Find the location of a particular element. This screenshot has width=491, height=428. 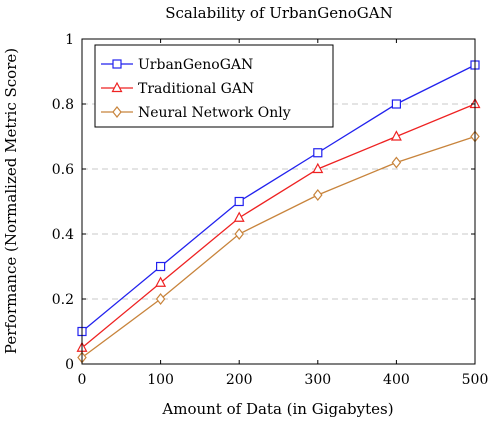

legend-box is located at coordinates (214, 86).